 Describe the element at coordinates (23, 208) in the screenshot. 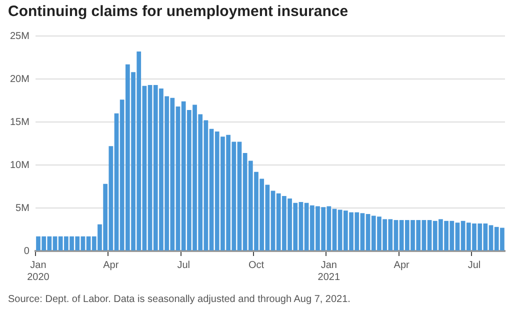

I see `y-tick-label: 5M` at that location.